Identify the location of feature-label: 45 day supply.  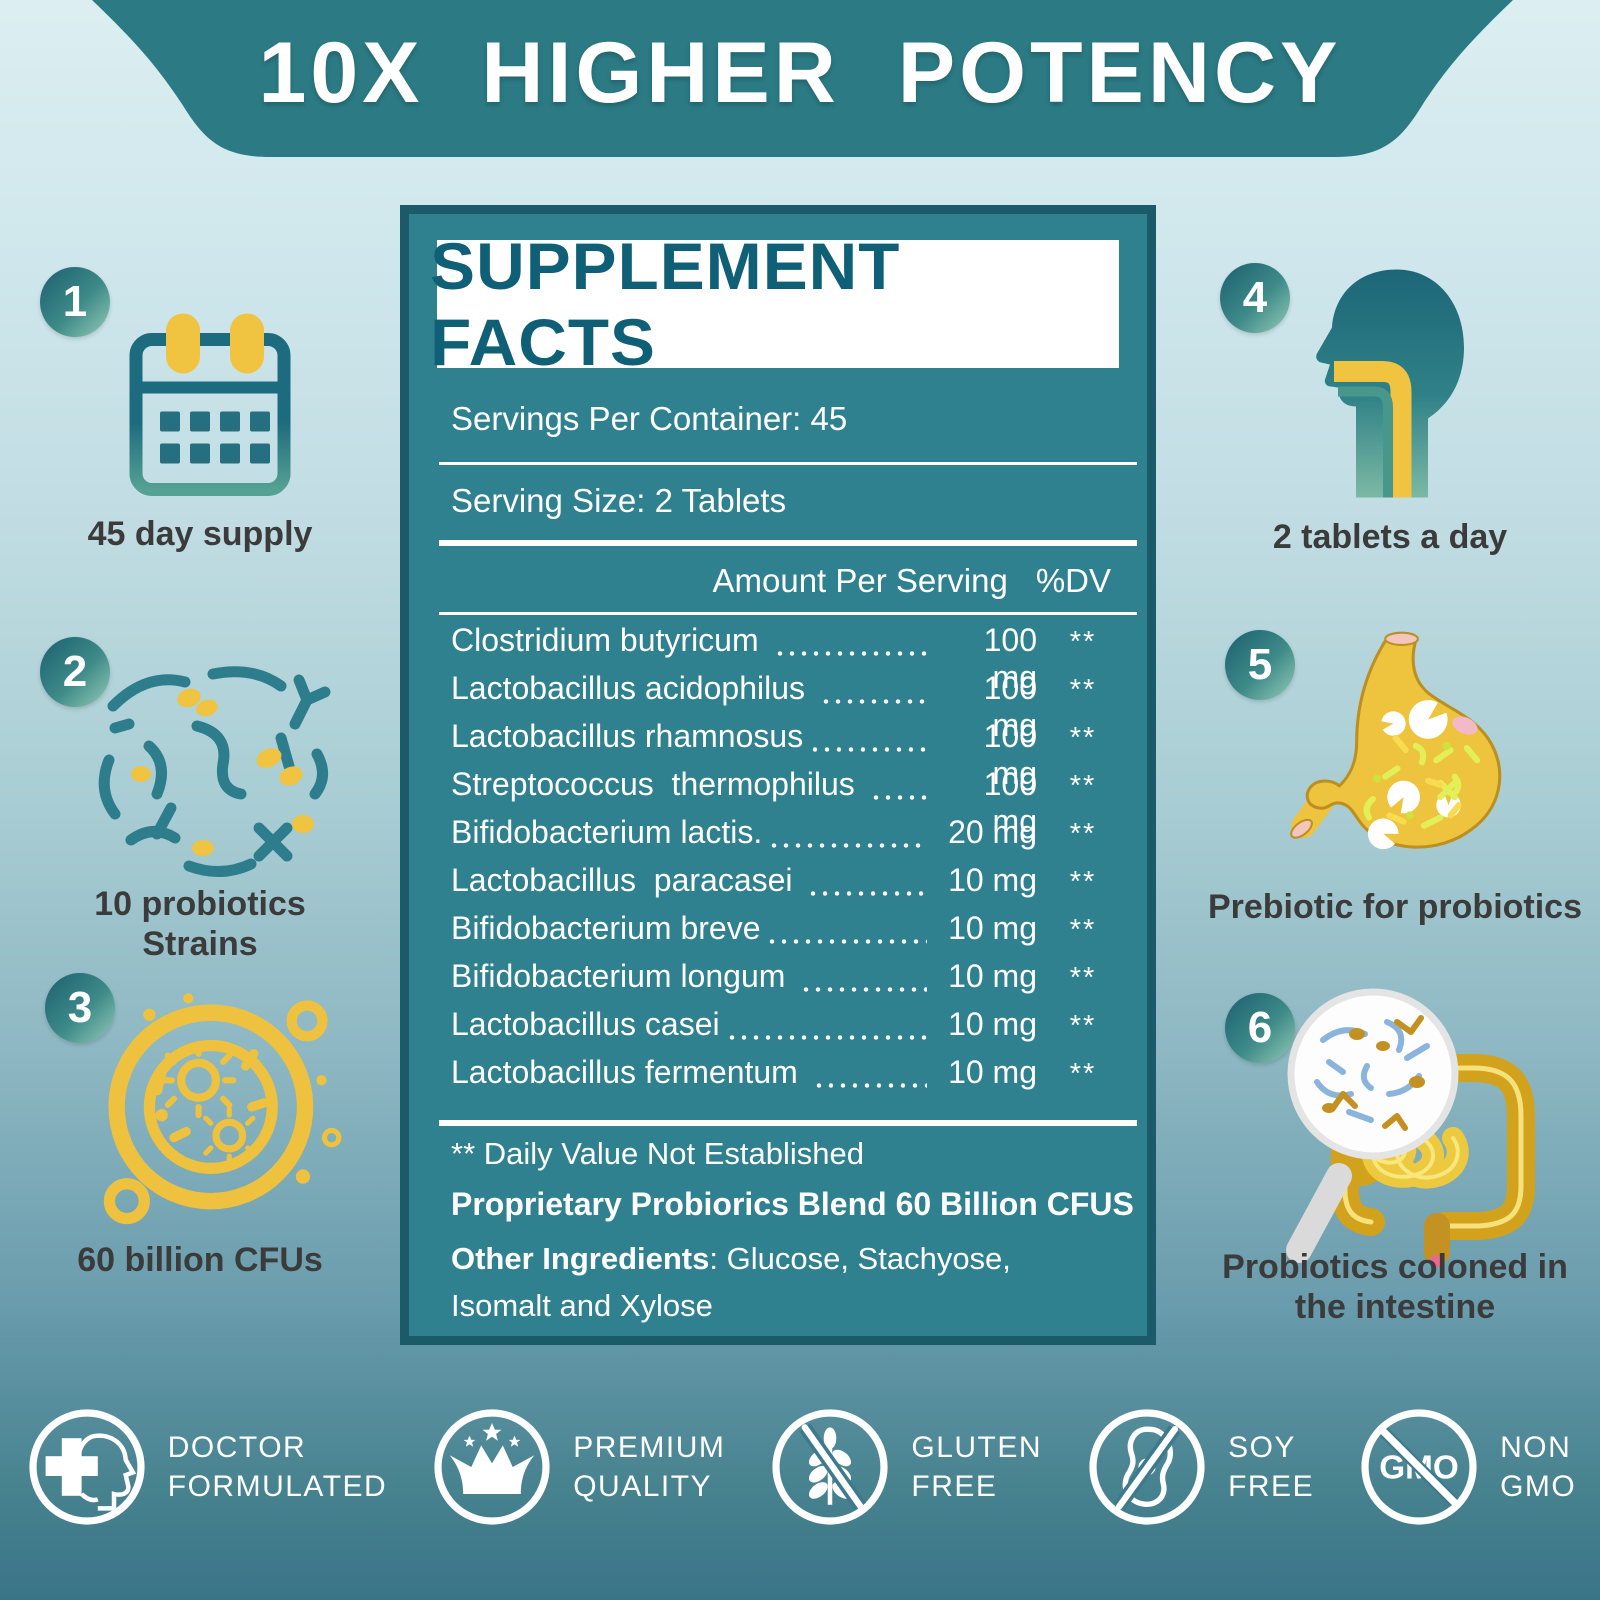
(200, 534).